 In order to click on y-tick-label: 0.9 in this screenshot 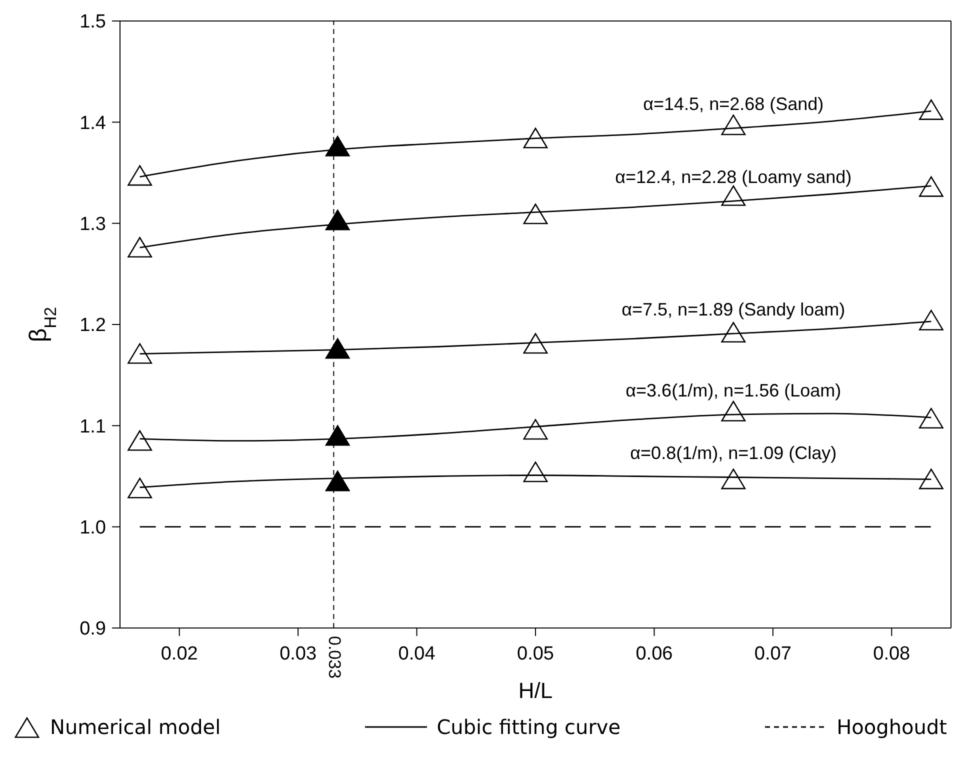, I will do `click(93, 629)`.